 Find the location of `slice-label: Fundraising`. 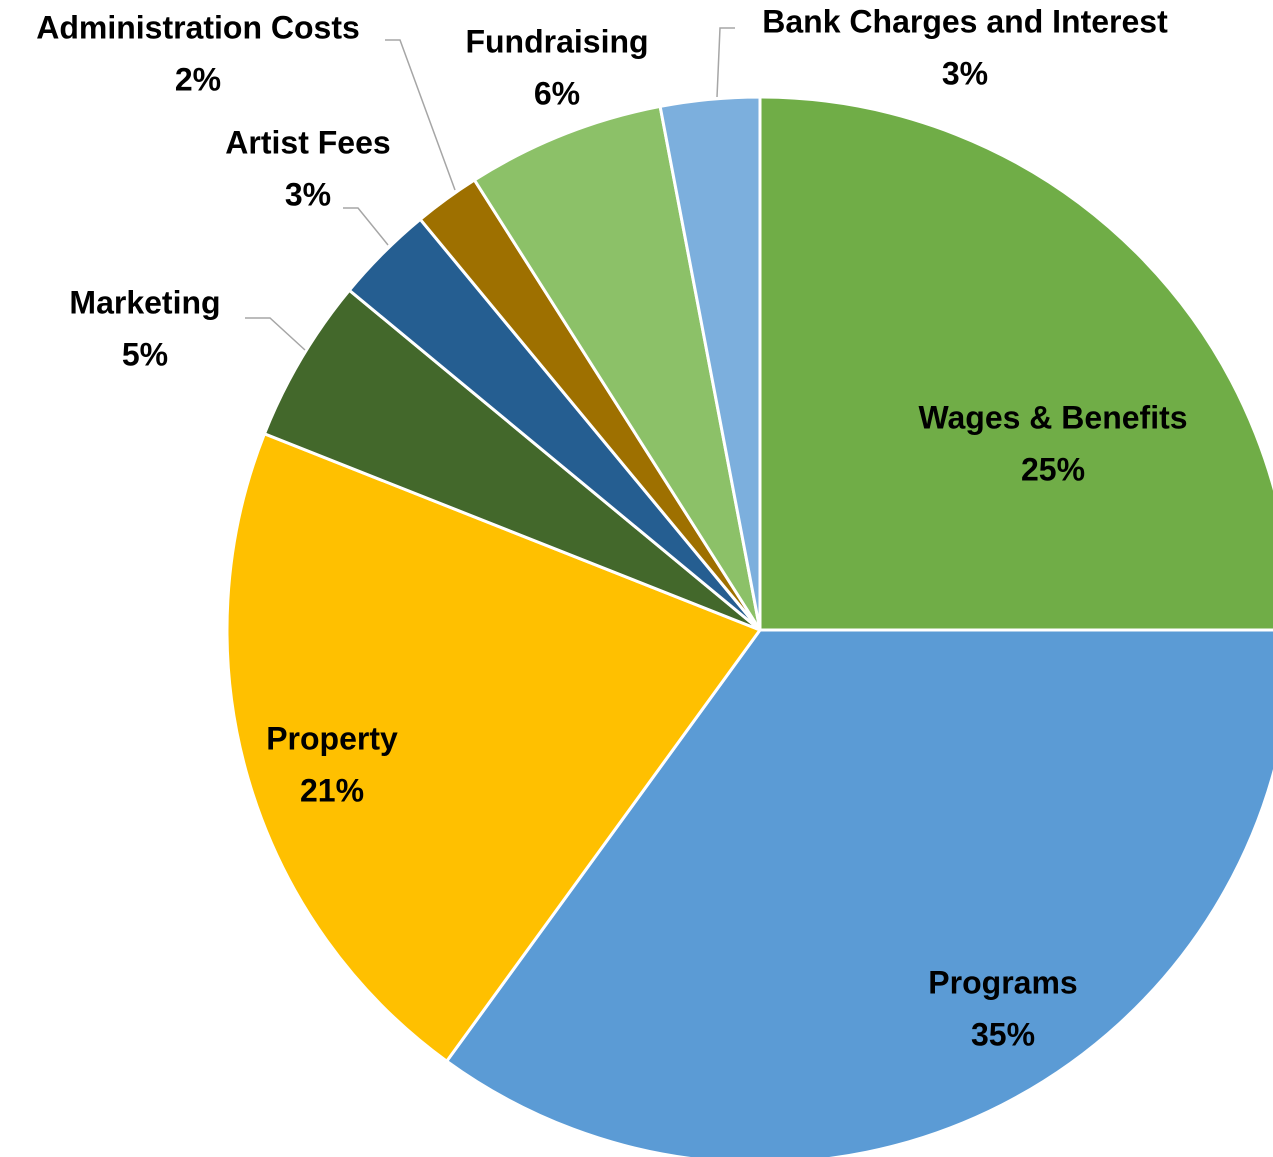

slice-label: Fundraising is located at coordinates (556, 41).